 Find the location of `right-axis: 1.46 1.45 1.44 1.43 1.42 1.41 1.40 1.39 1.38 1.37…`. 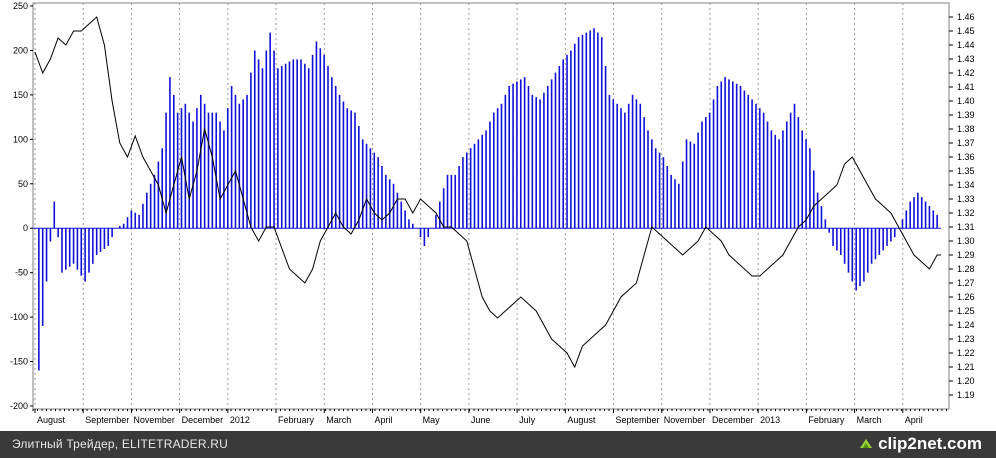

right-axis: 1.46 1.45 1.44 1.43 1.42 1.41 1.40 1.39 1.38 1.37… is located at coordinates (962, 206).